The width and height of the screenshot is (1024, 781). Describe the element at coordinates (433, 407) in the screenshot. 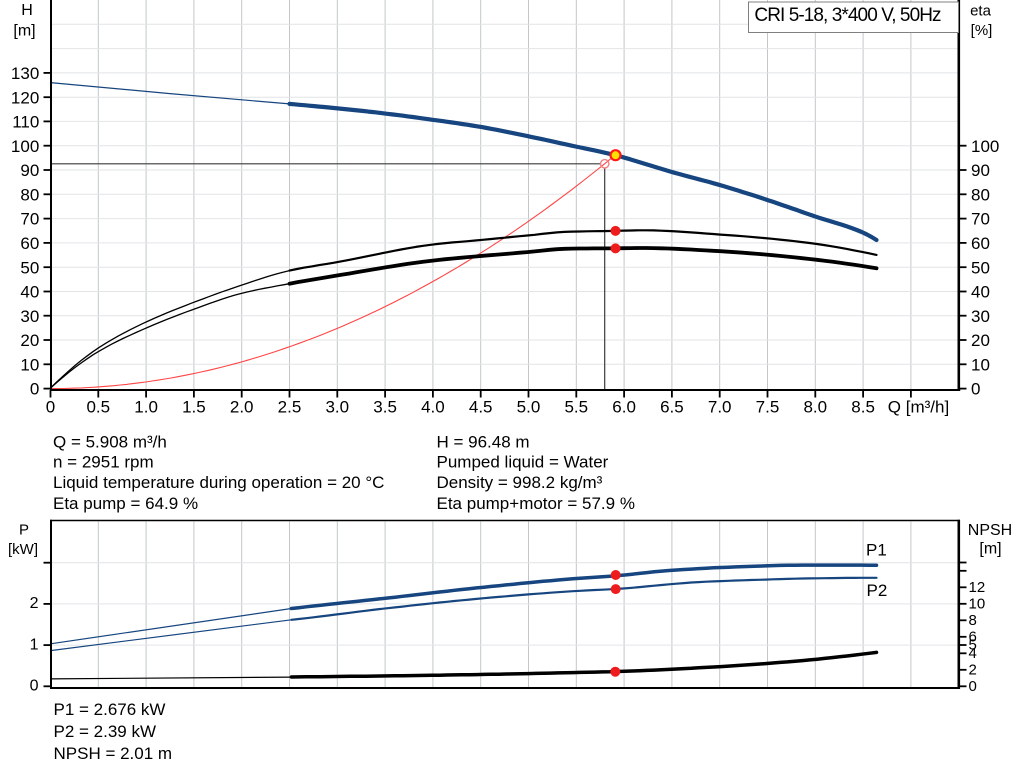

I see `svg-text: 4.0` at that location.